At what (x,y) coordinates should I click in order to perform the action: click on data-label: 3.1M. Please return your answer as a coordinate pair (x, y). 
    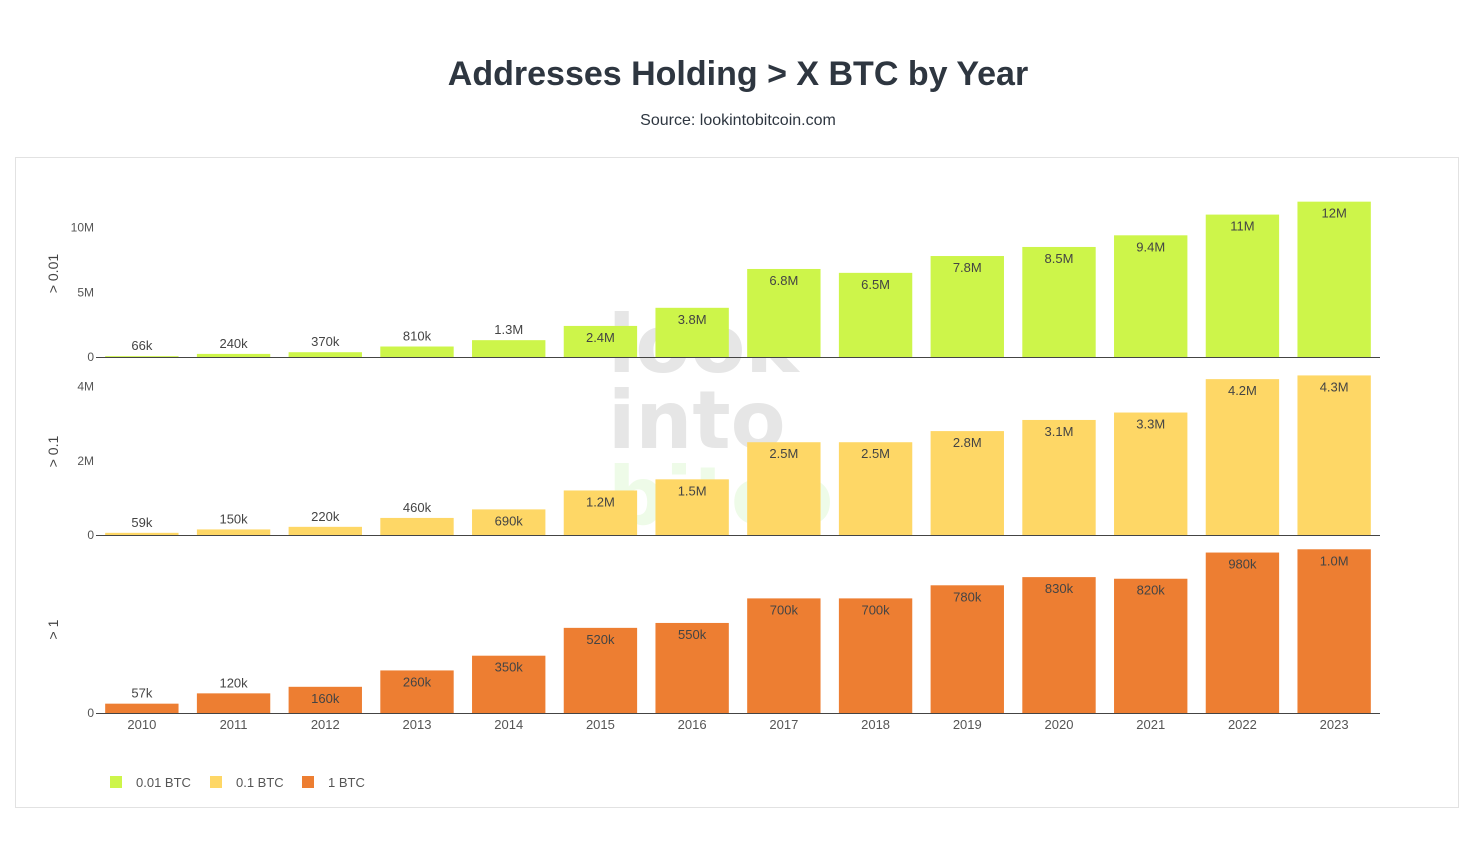
    Looking at the image, I should click on (1059, 431).